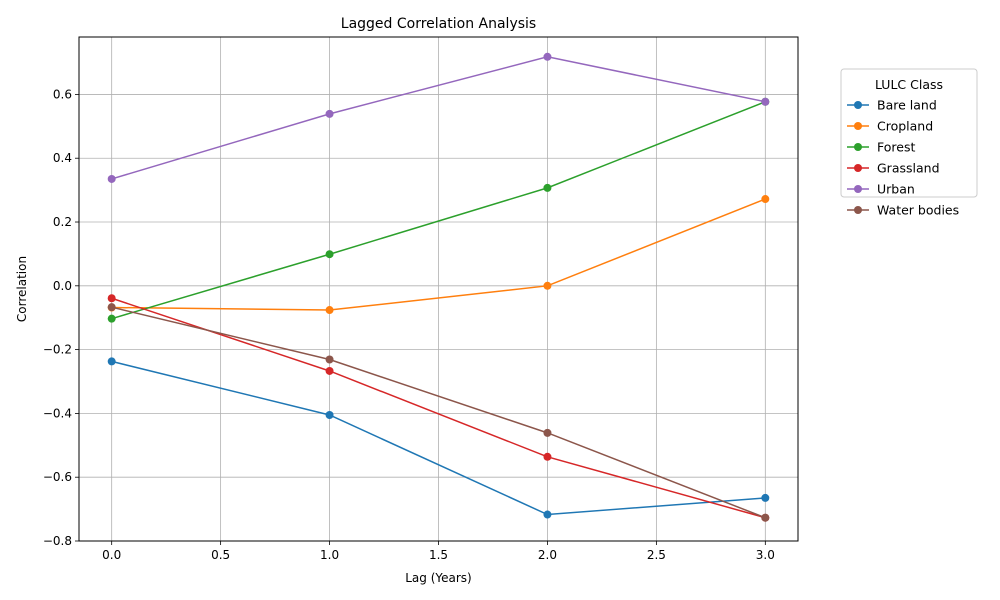  What do you see at coordinates (329, 555) in the screenshot?
I see `x-tick-label: 1.0` at bounding box center [329, 555].